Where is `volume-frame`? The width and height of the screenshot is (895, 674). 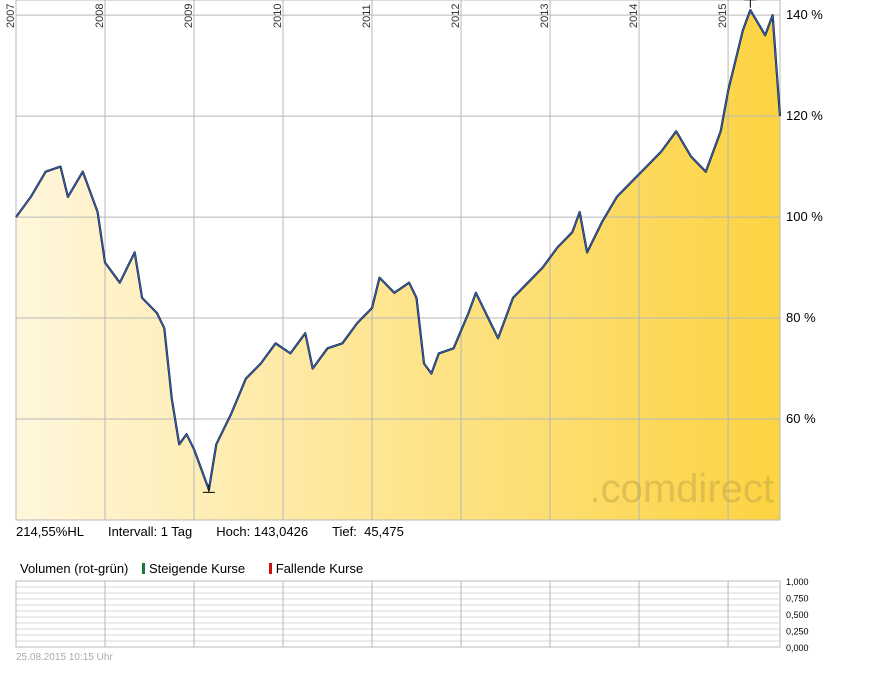
volume-frame is located at coordinates (398, 614).